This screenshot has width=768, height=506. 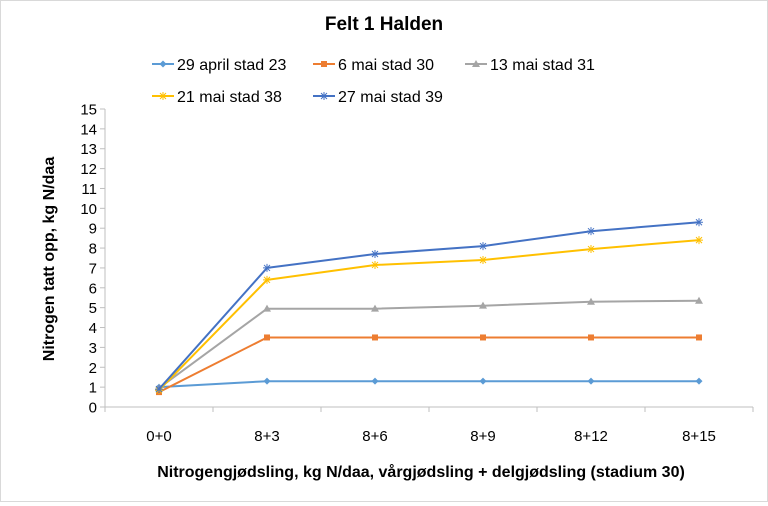 What do you see at coordinates (699, 436) in the screenshot?
I see `x-tick-label: 8+15` at bounding box center [699, 436].